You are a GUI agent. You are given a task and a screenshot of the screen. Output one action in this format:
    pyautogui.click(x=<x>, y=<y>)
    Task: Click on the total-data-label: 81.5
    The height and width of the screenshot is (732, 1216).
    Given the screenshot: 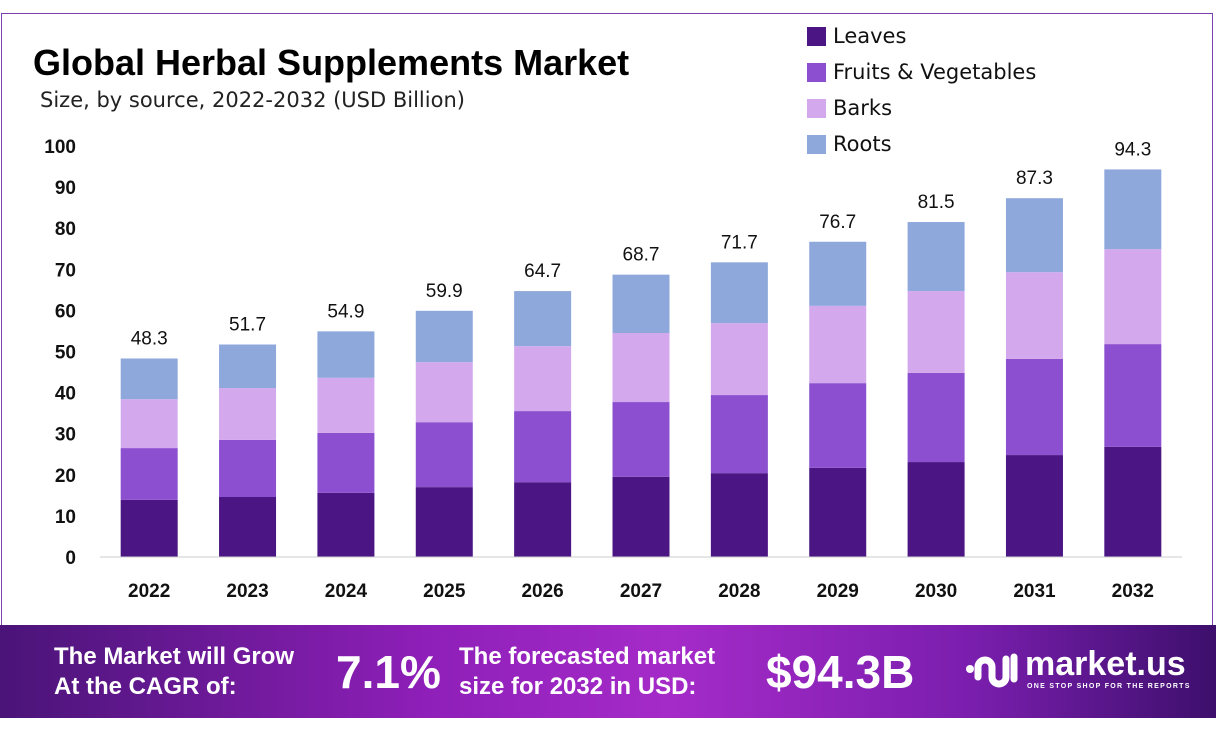 What is the action you would take?
    pyautogui.click(x=936, y=202)
    